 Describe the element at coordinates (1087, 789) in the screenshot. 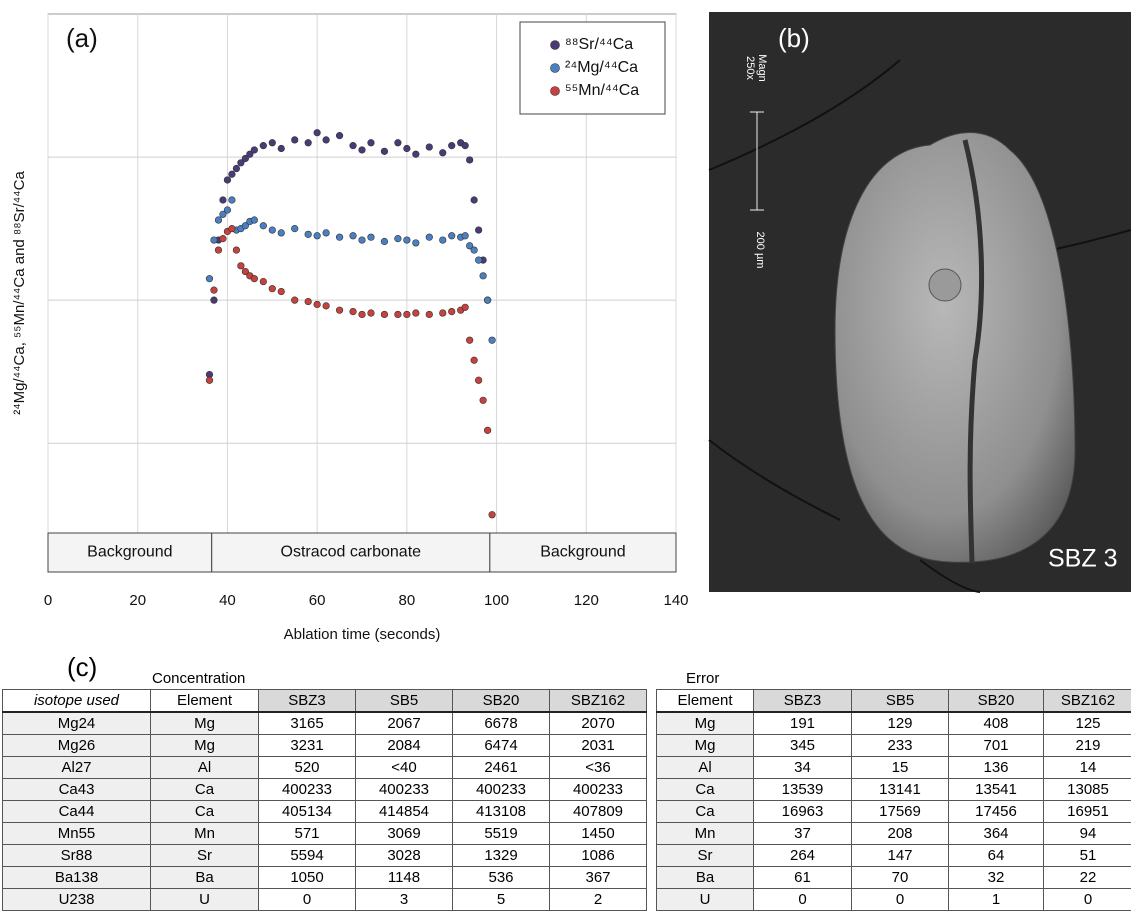

I see `table-cell: 13085` at that location.